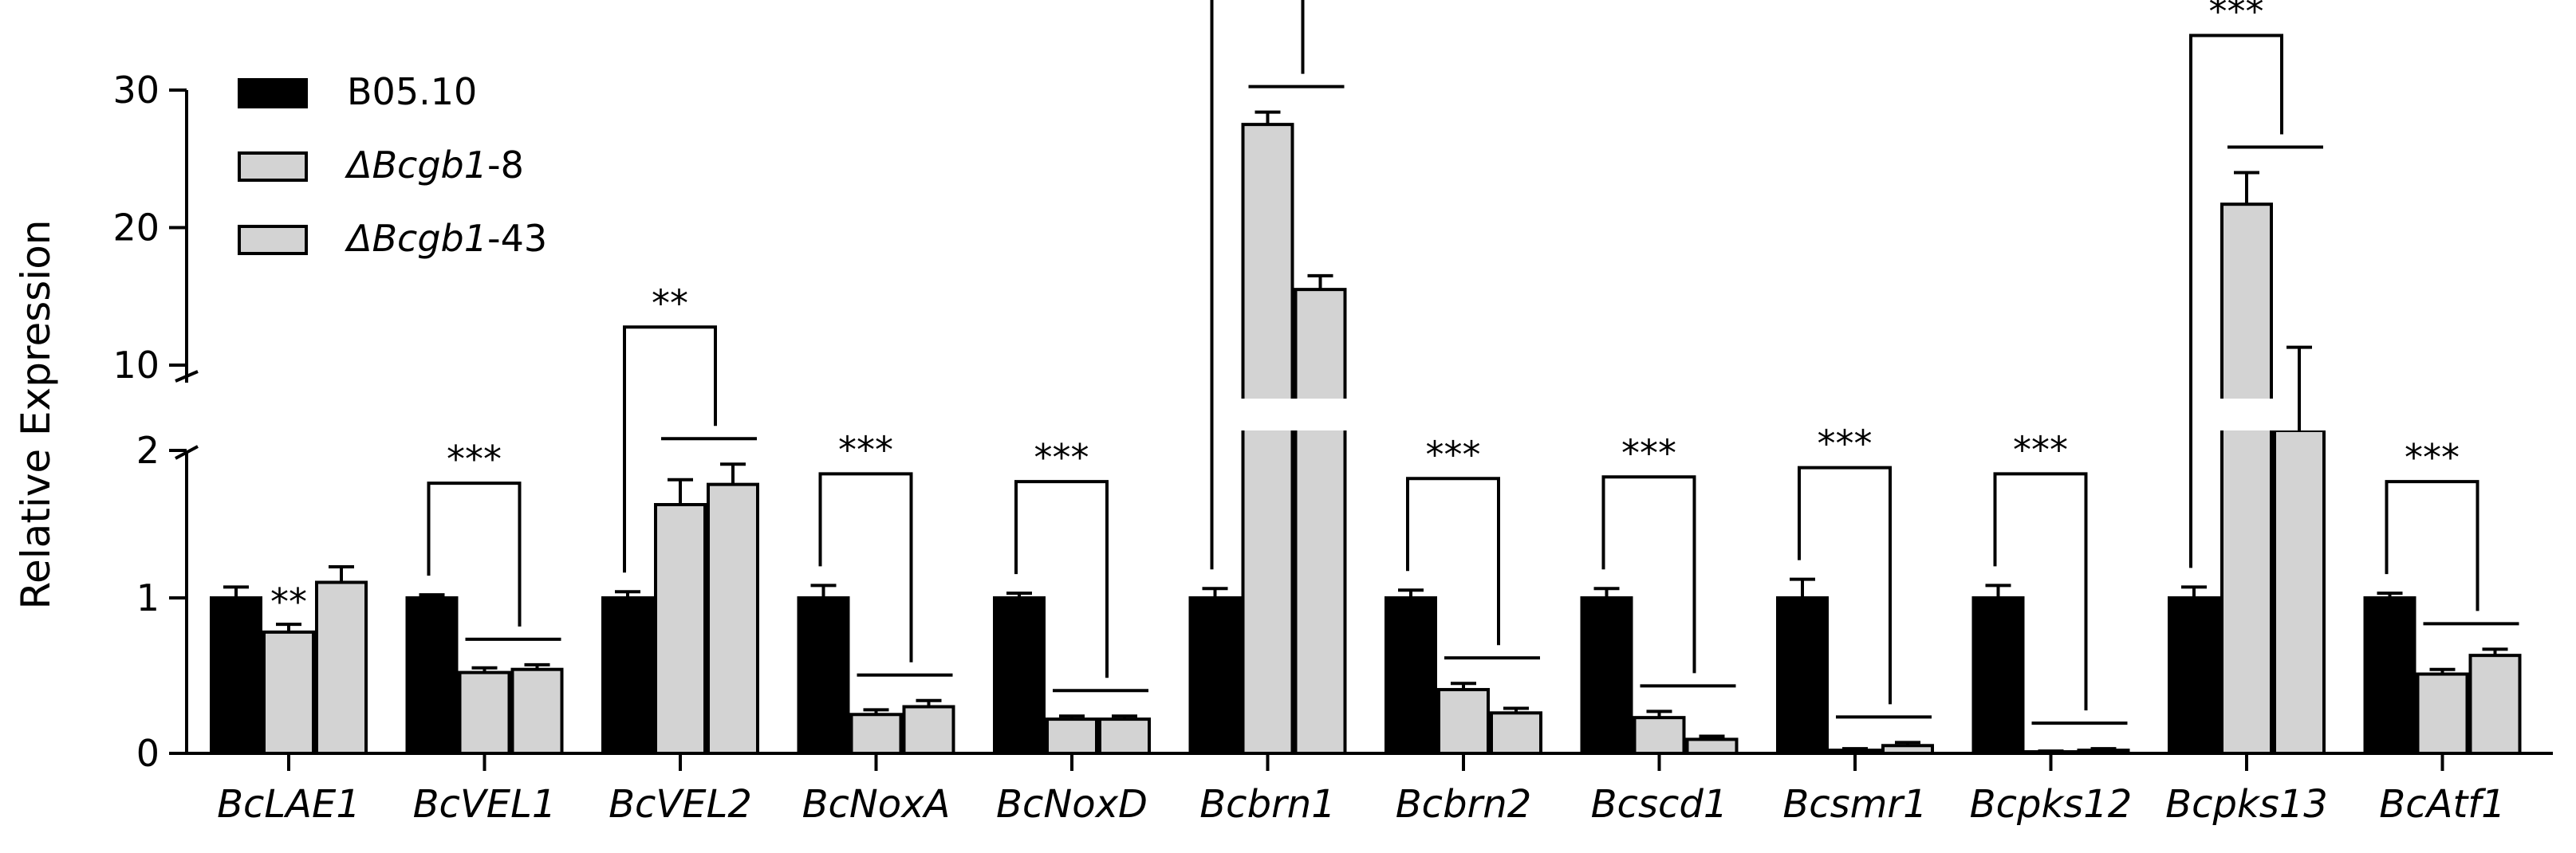 This screenshot has width=2576, height=853. I want to click on x-tick-label: Bcpks12, so click(2051, 805).